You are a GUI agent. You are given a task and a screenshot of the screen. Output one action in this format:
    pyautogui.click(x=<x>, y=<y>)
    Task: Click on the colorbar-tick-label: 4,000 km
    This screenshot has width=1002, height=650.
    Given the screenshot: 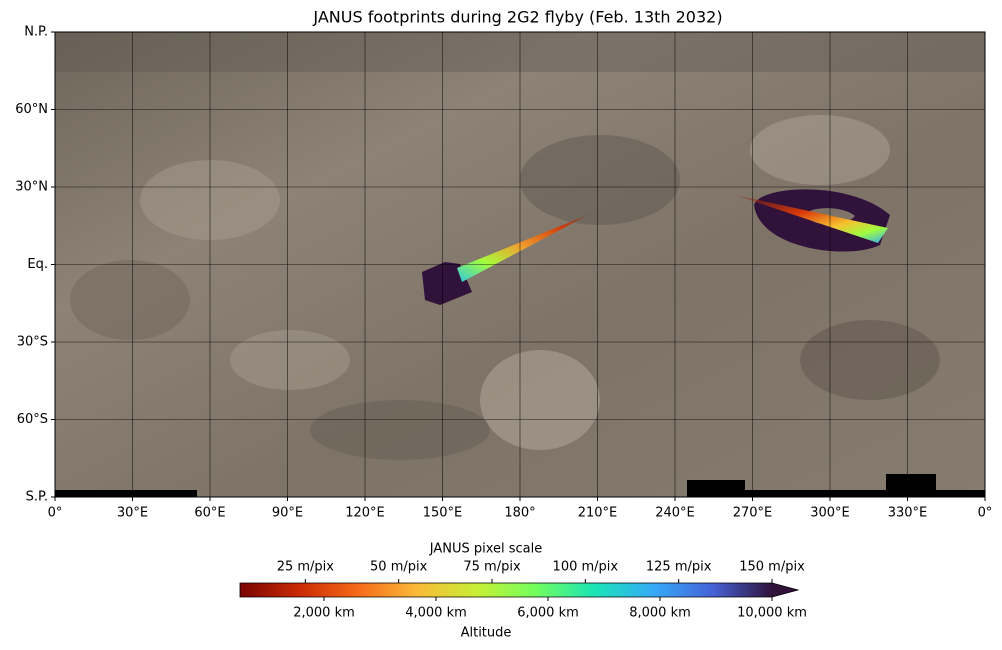 What is the action you would take?
    pyautogui.click(x=436, y=613)
    